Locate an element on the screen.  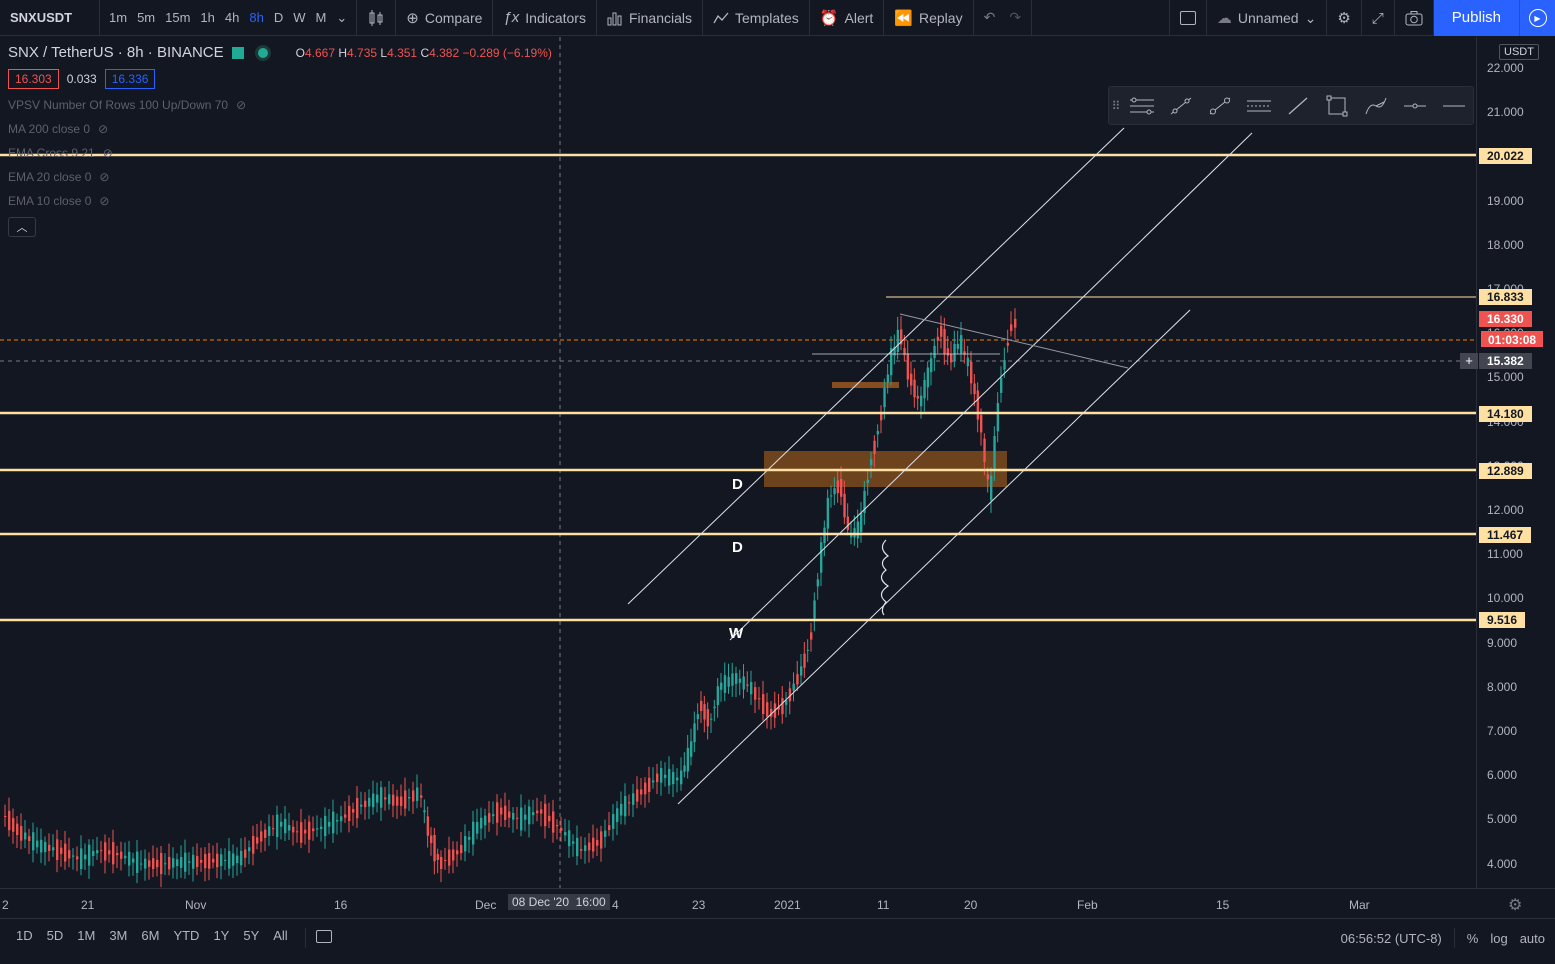
publish-button: Publish is located at coordinates (1476, 18).